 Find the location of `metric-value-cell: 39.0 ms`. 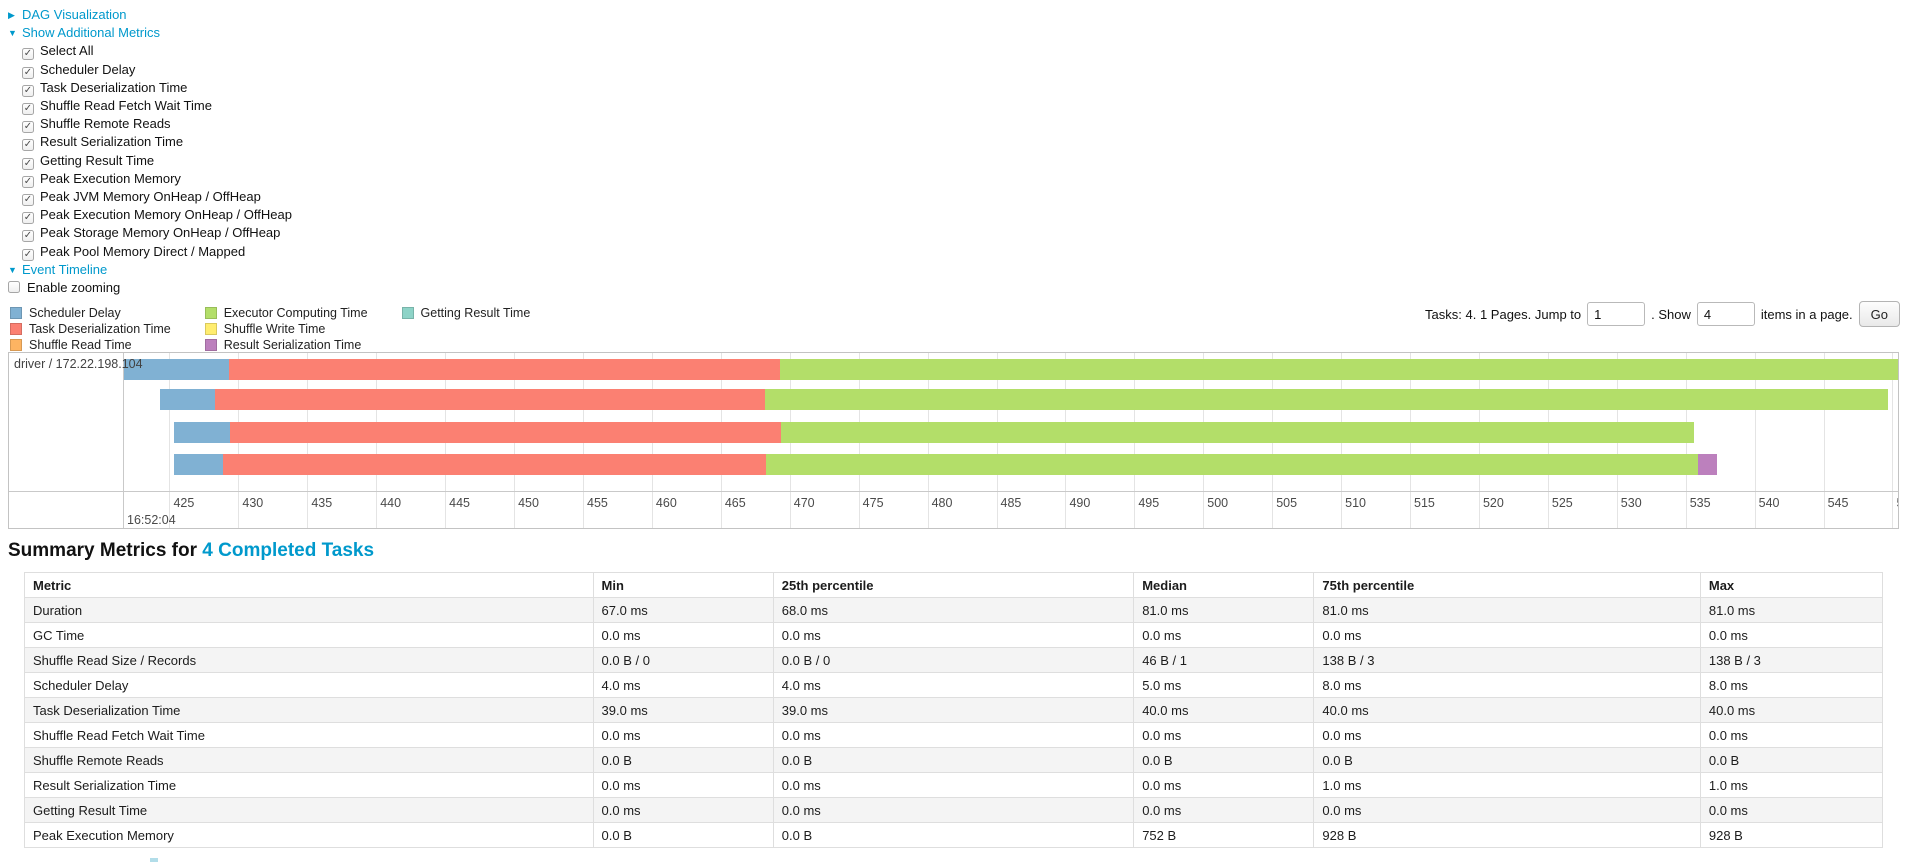

metric-value-cell: 39.0 ms is located at coordinates (953, 710).